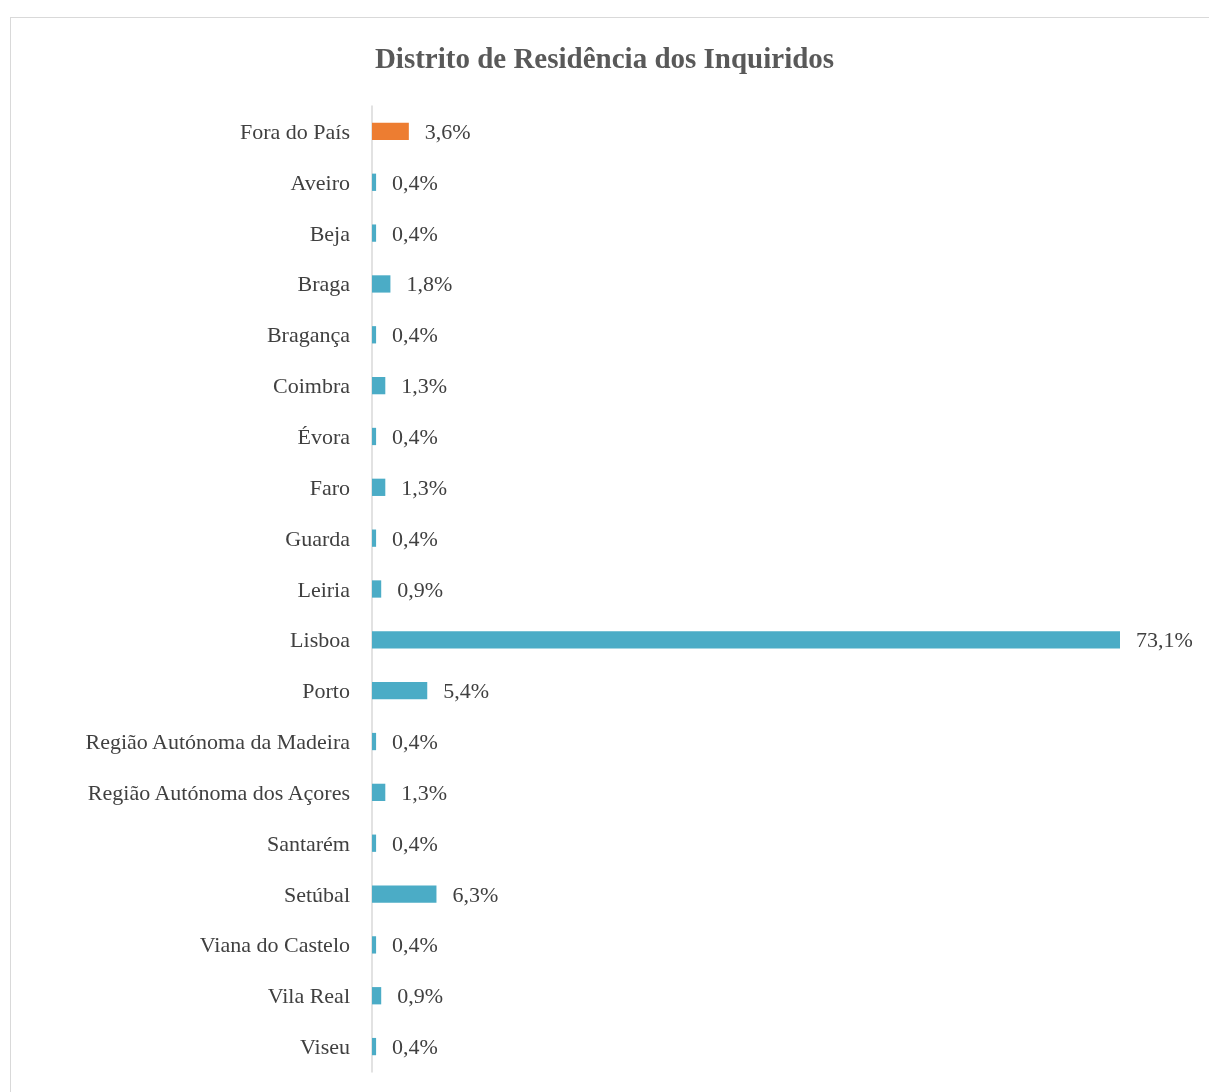  Describe the element at coordinates (604, 57) in the screenshot. I see `chart-title: Distrito de Residência dos Inquiridos` at that location.